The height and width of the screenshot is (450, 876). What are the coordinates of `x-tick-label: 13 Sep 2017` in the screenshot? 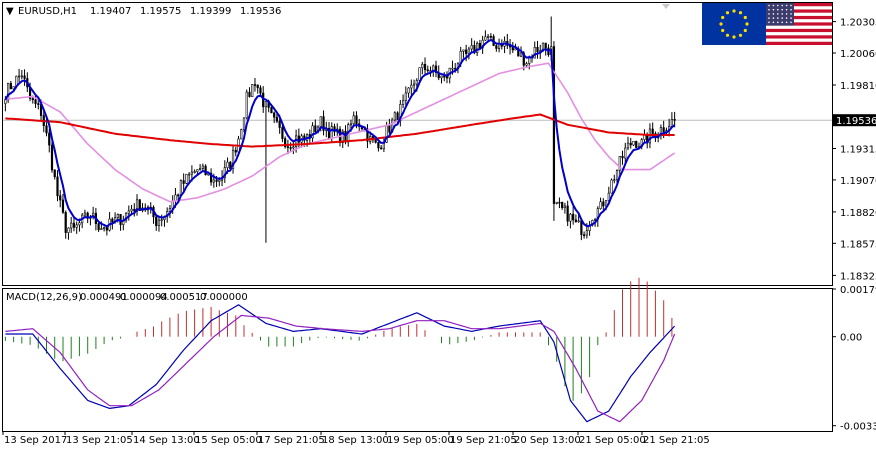 It's located at (35, 440).